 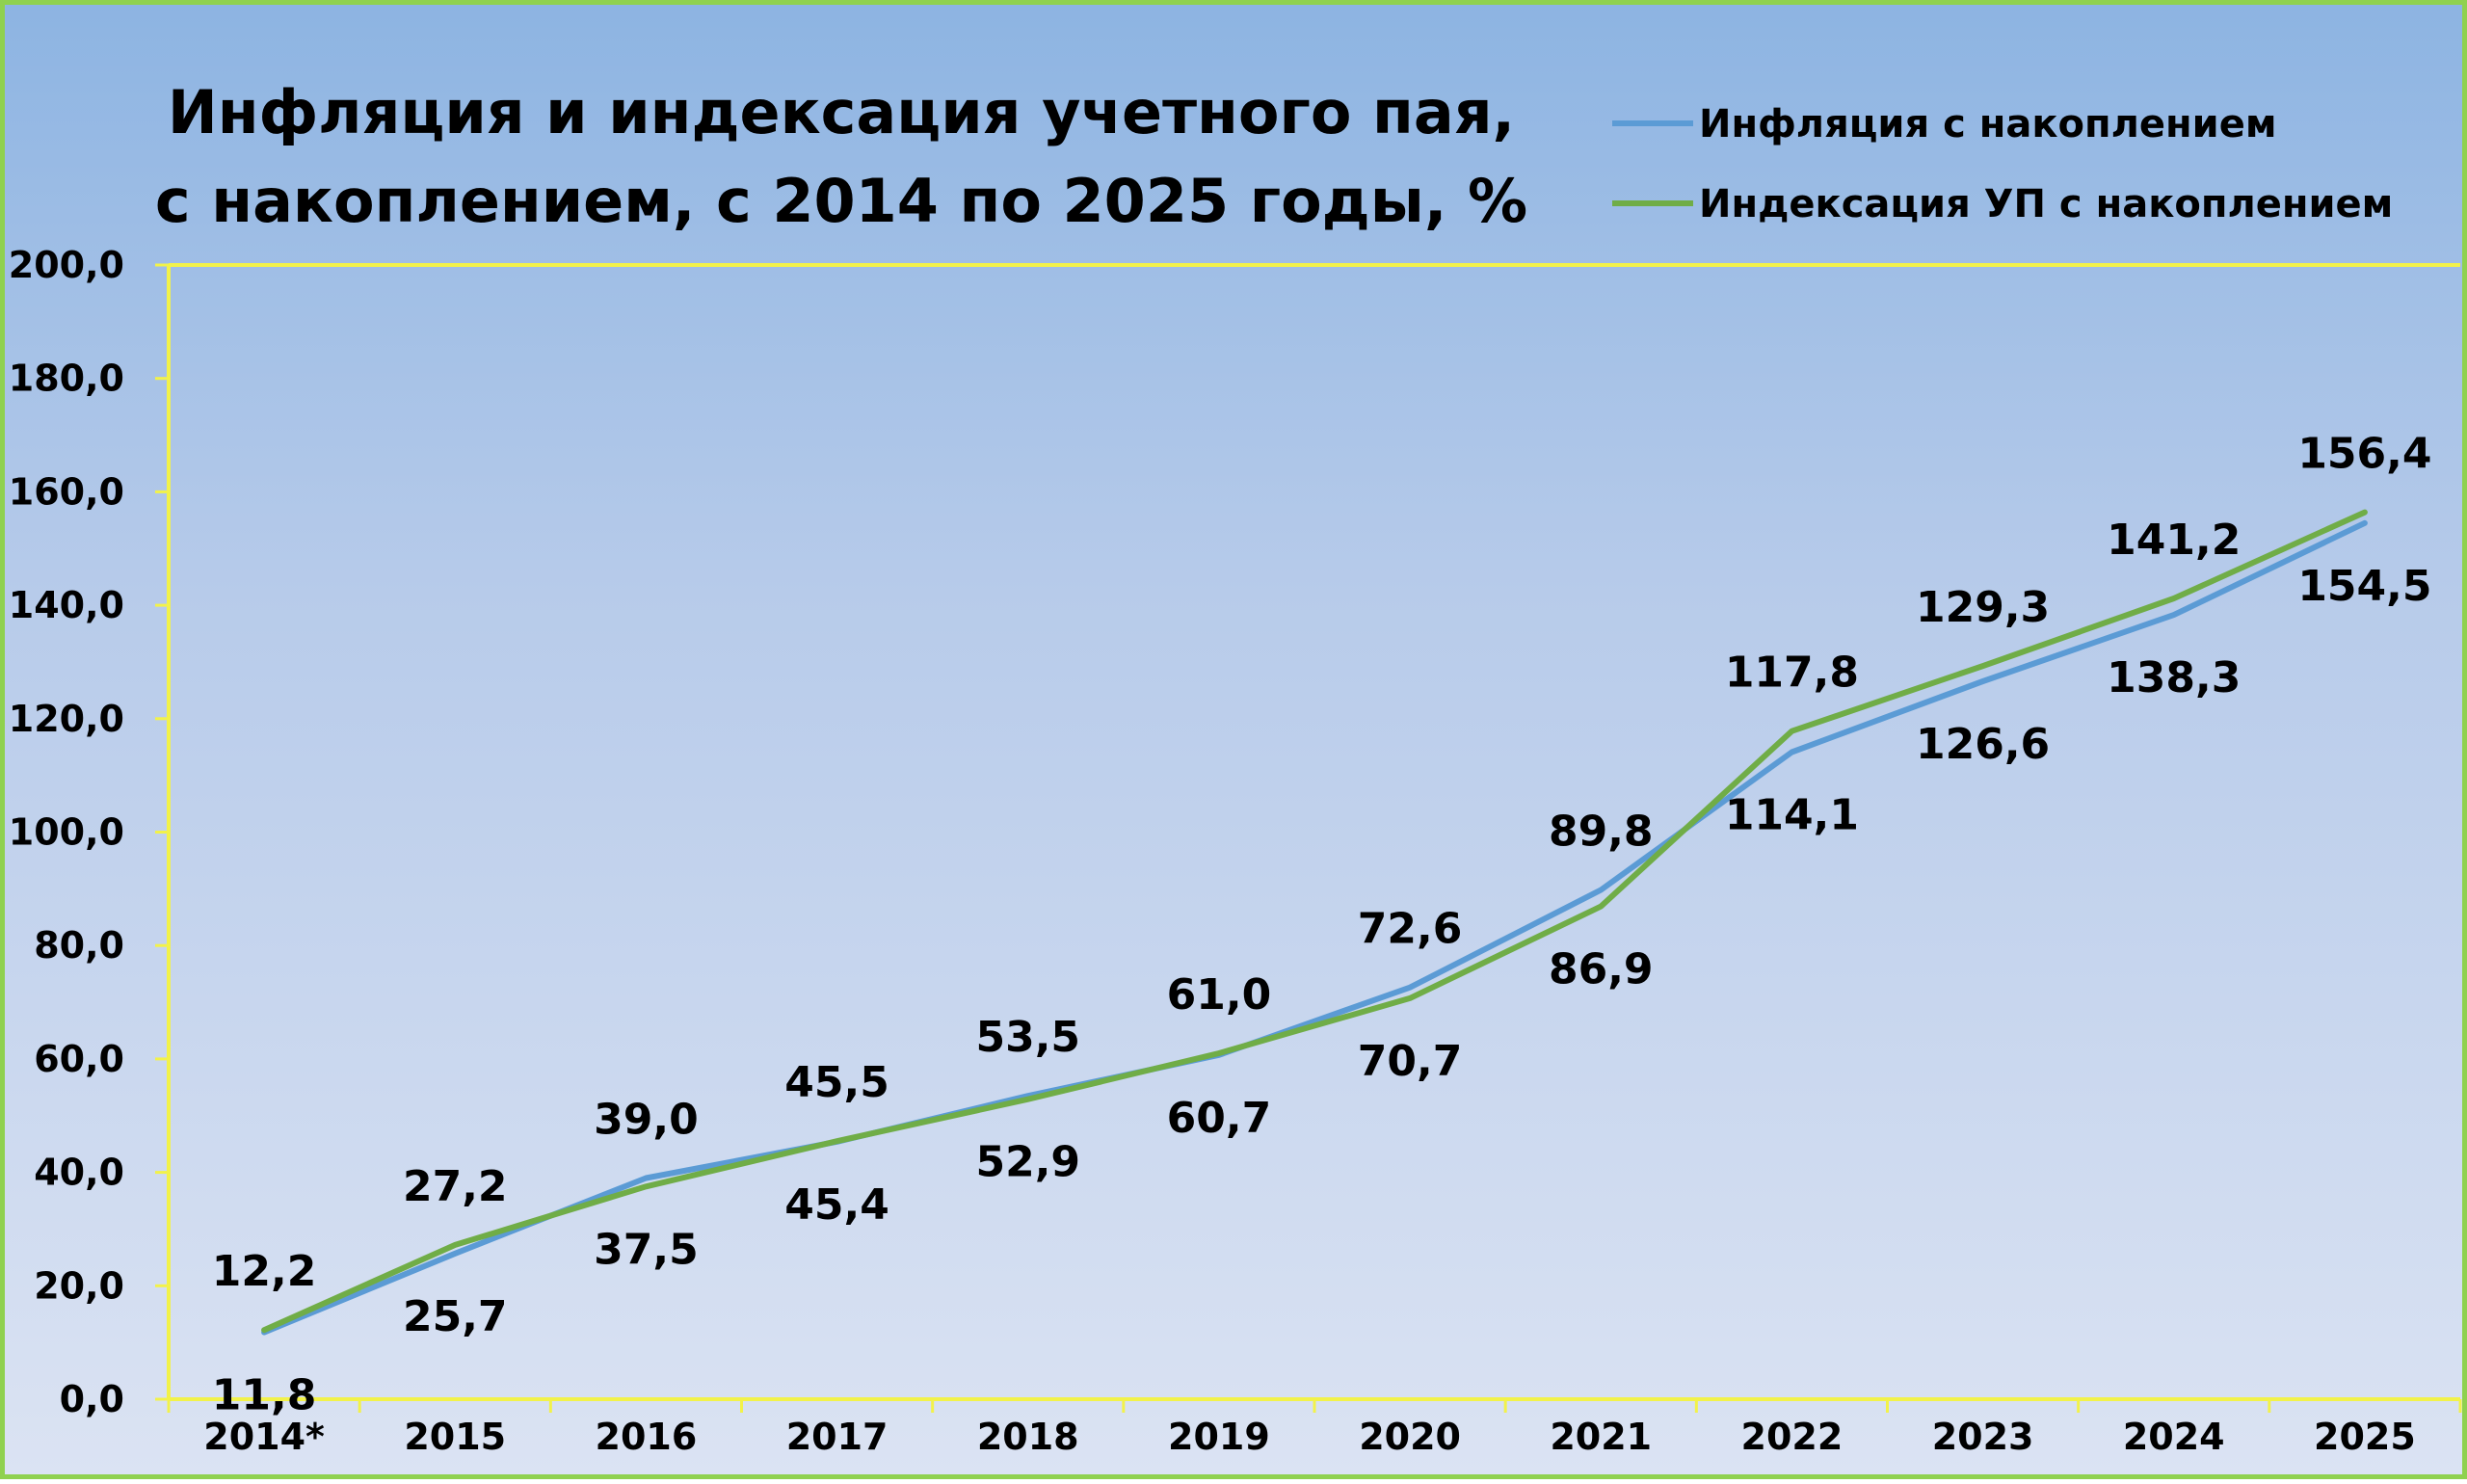 What do you see at coordinates (1792, 815) in the screenshot?
I see `data-label-inflation: 114,1` at bounding box center [1792, 815].